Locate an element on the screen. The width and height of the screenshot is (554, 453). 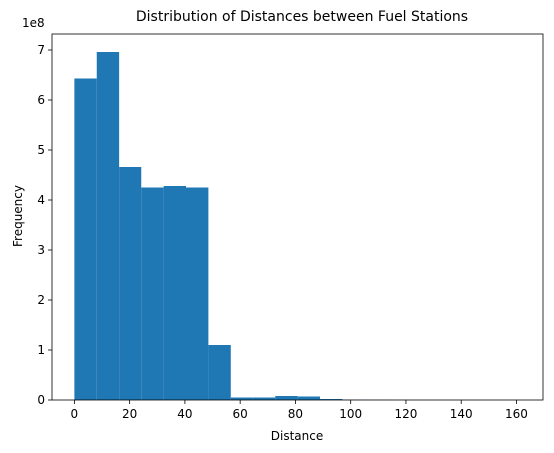
x-tick-label: 60 is located at coordinates (240, 414).